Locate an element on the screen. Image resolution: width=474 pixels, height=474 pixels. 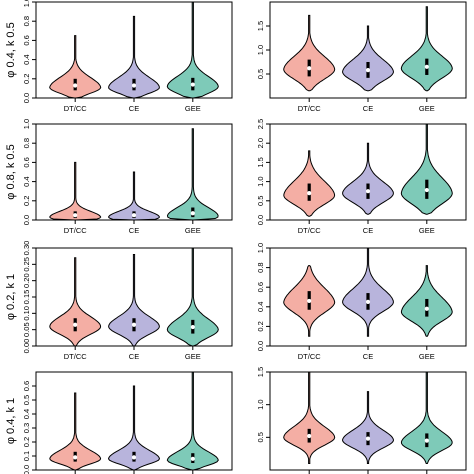
panel-4: 0.0 0.5 1.0 1.5 2.0 2.5 DT/CC CE GEE is located at coordinates (361, 177).